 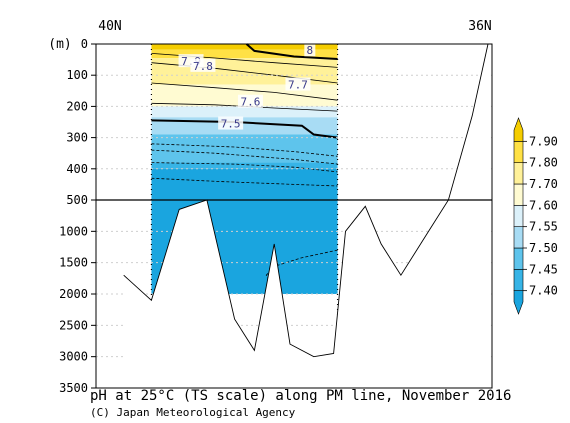 I want to click on colorbar-tick-label: 7.90, so click(x=543, y=141).